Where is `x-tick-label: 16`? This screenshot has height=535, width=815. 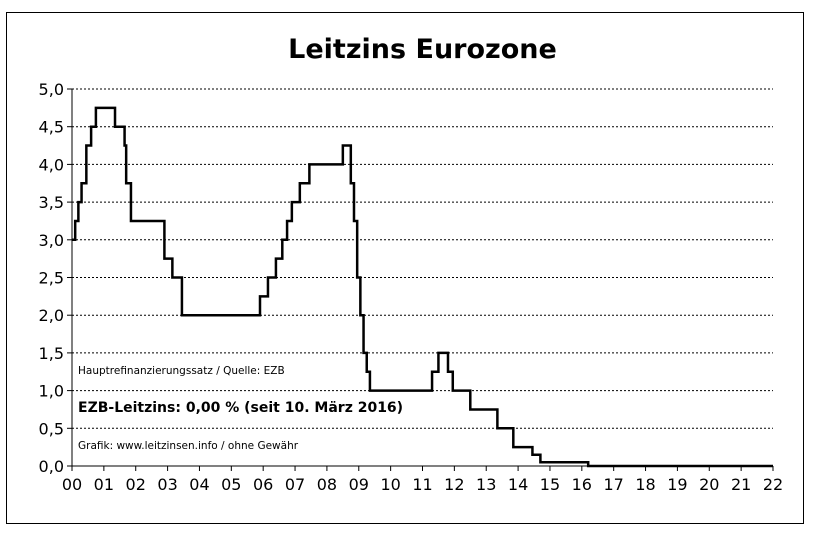
x-tick-label: 16 is located at coordinates (582, 484).